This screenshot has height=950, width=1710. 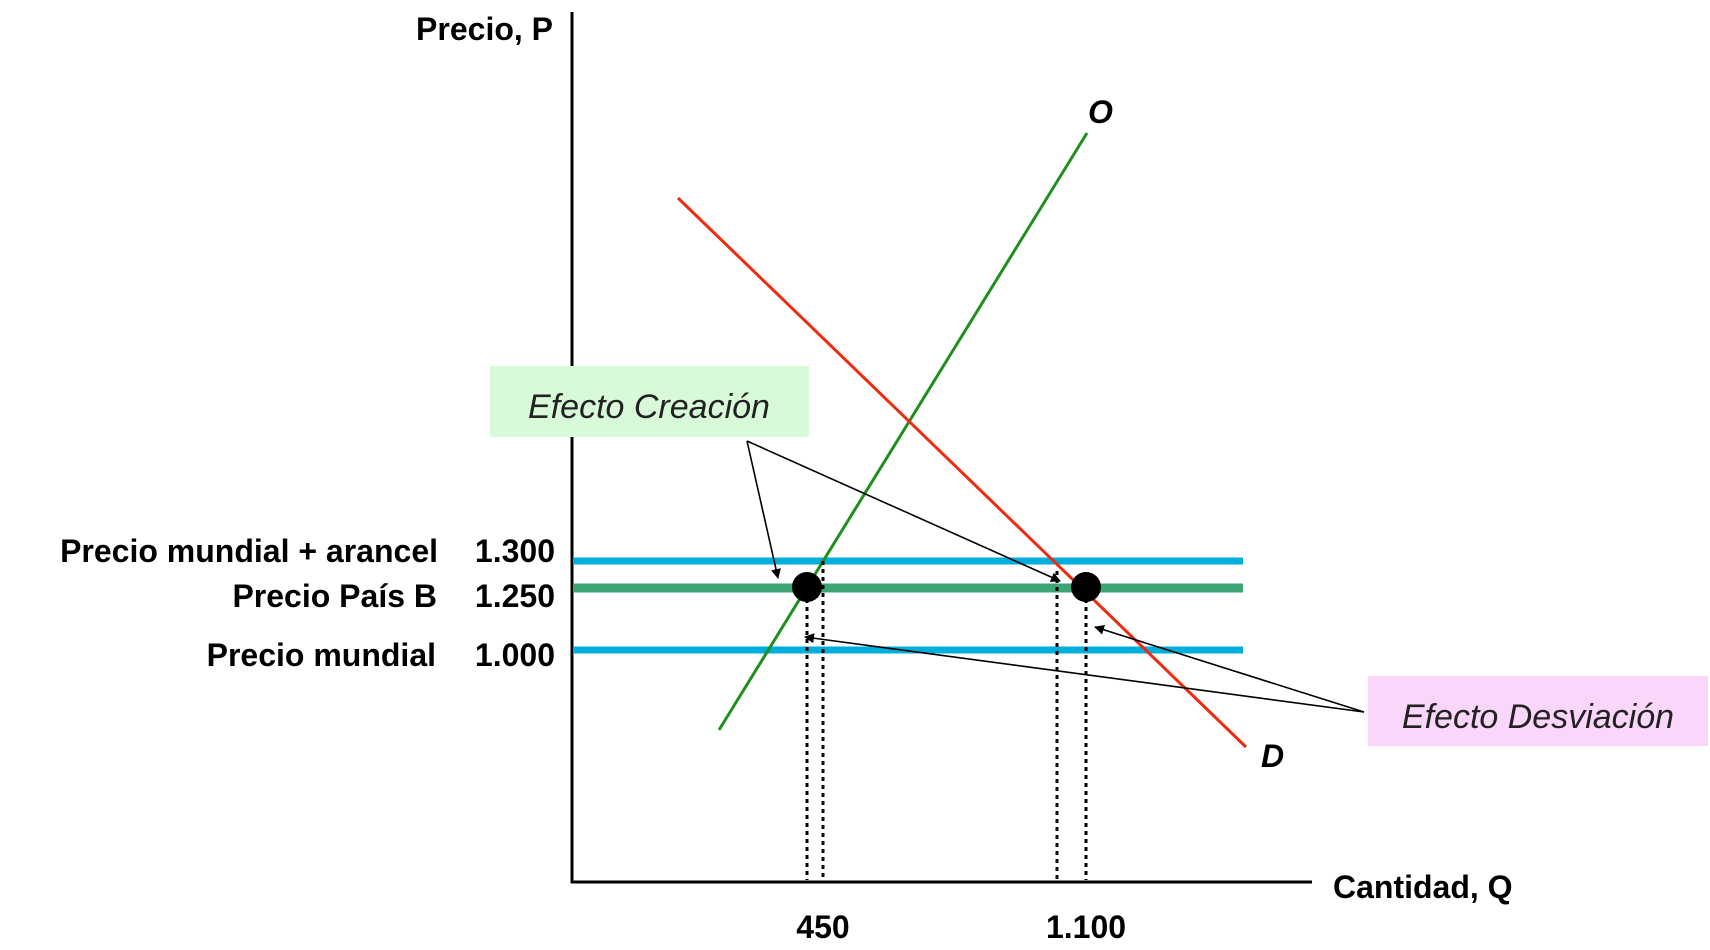 What do you see at coordinates (763, 509) in the screenshot?
I see `creation-effect-arrow-supply` at bounding box center [763, 509].